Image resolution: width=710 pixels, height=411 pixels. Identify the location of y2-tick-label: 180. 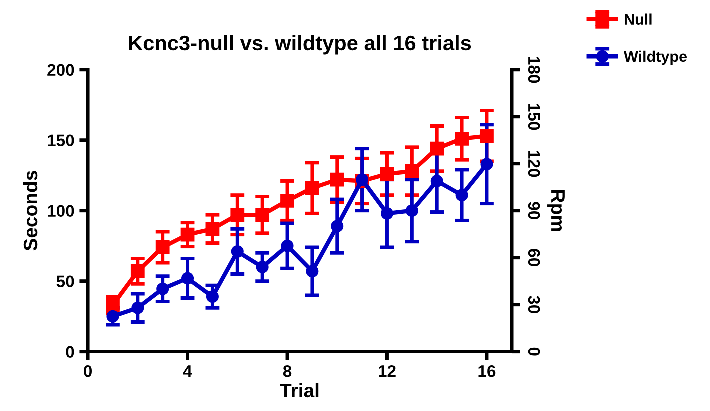
(534, 70).